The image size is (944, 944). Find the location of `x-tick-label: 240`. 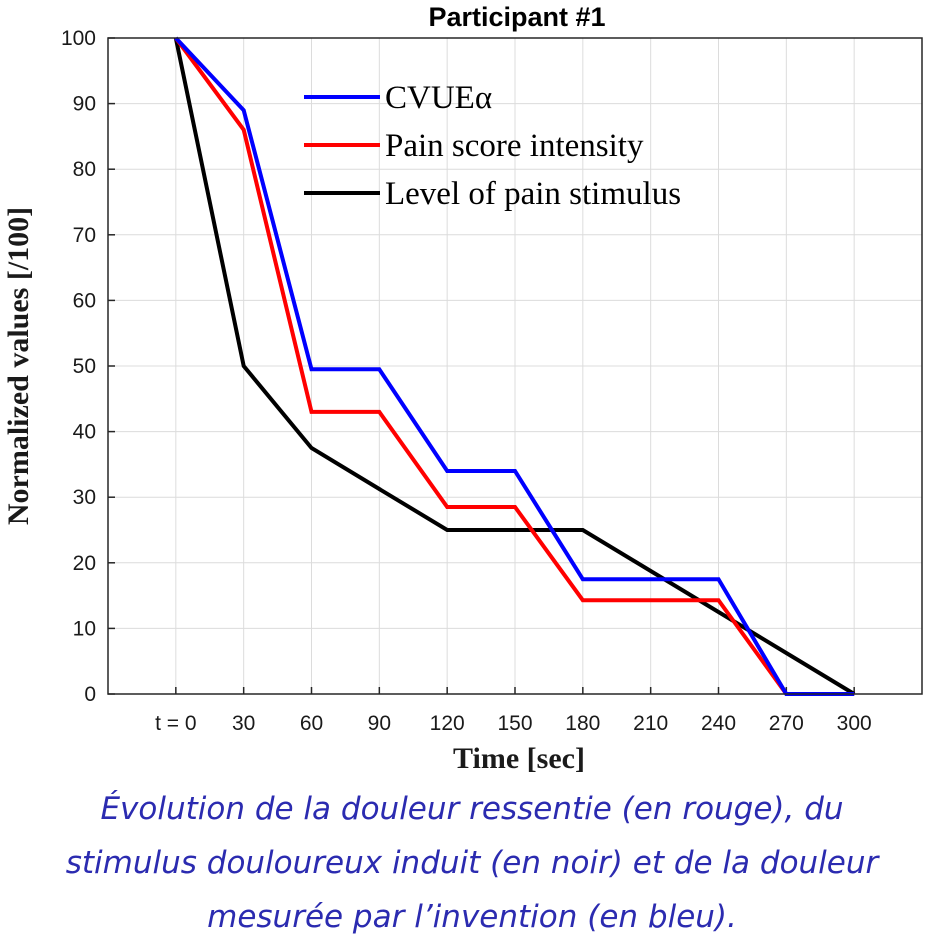

x-tick-label: 240 is located at coordinates (718, 723).